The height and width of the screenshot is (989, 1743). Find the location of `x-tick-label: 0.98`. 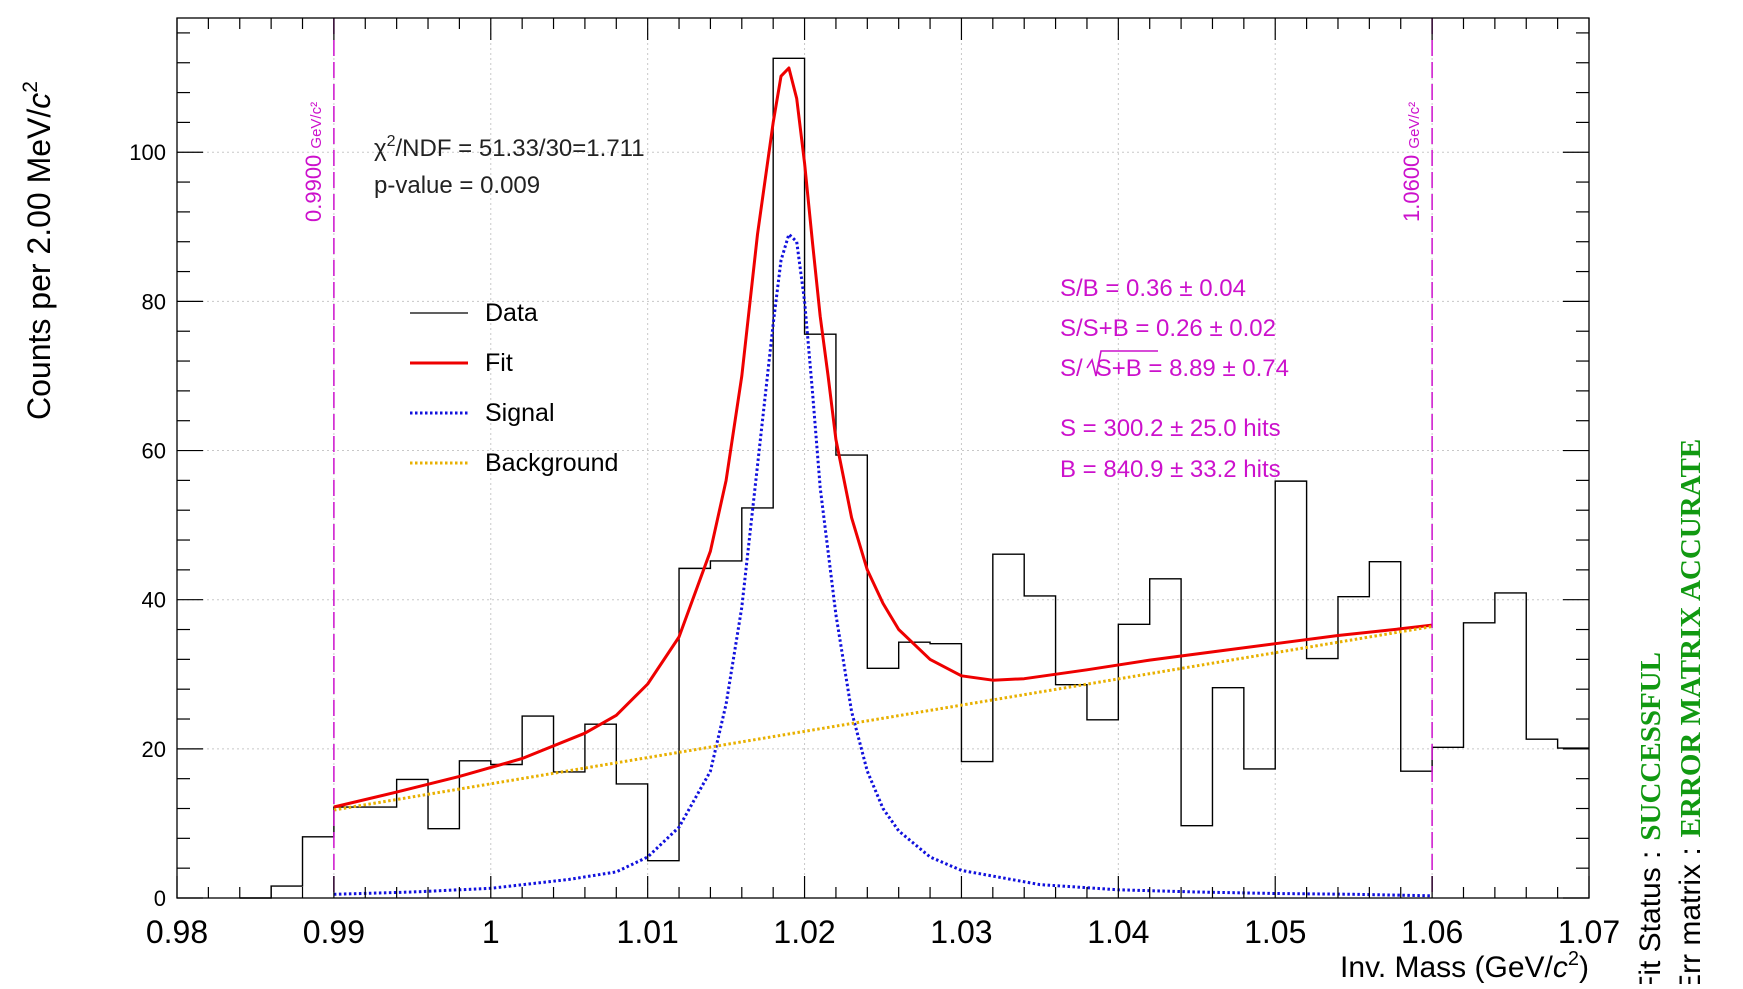

x-tick-label: 0.98 is located at coordinates (177, 932).